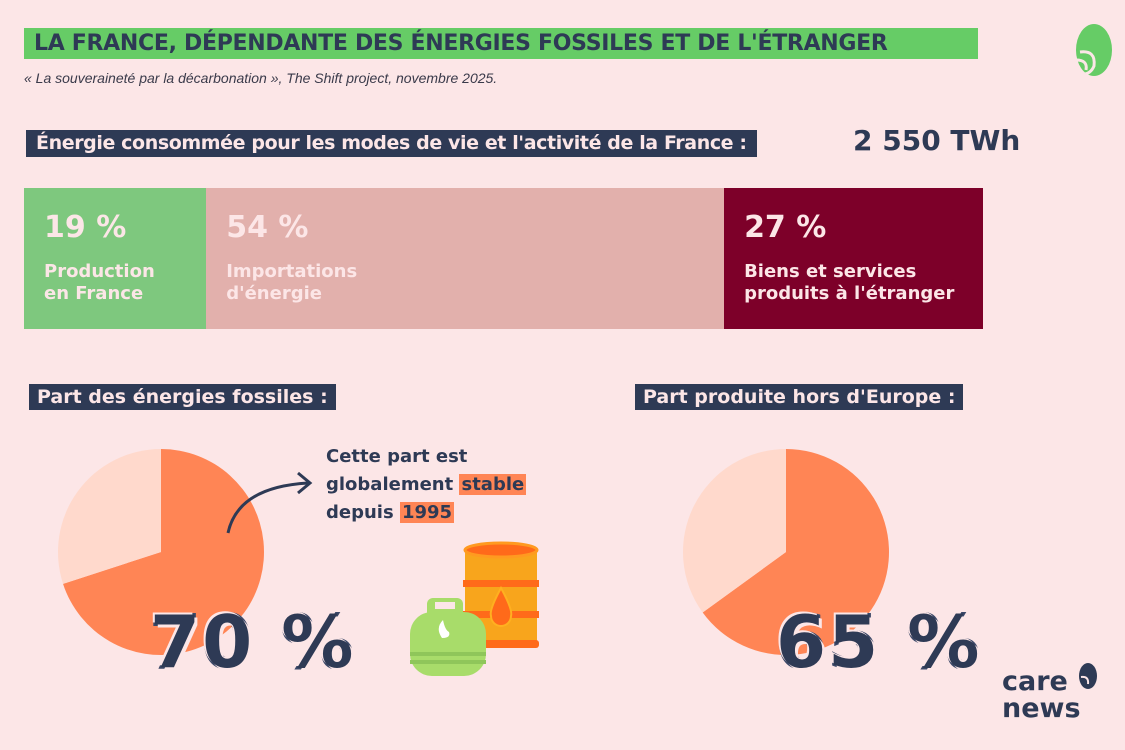 This screenshot has width=1125, height=750. I want to click on segment-label: Production en France, so click(125, 283).